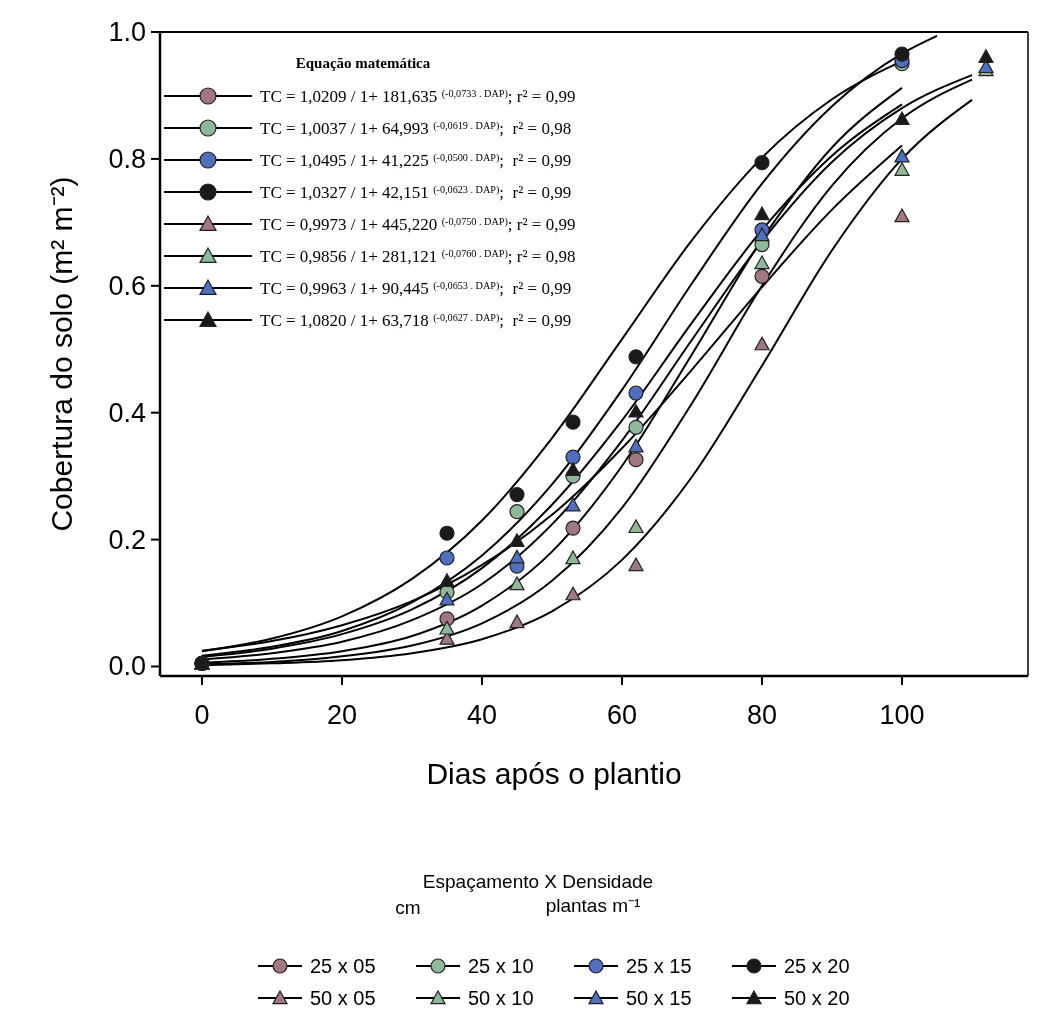 The width and height of the screenshot is (1043, 1024). Describe the element at coordinates (418, 96) in the screenshot. I see `annotation: TC = 1,0209 / 1+ 181,635 $^{(-0,0733 . DAP)}$; r² = 0,99` at that location.